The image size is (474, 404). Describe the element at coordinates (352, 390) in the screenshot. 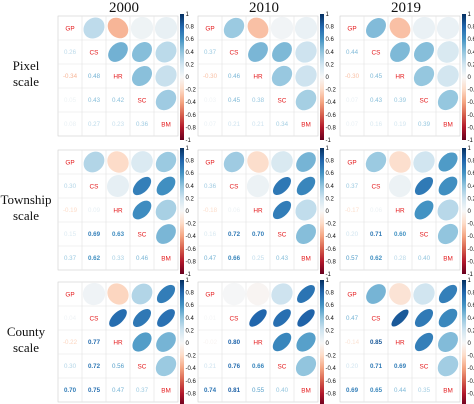

I see `coefficient-label: 0.69` at that location.